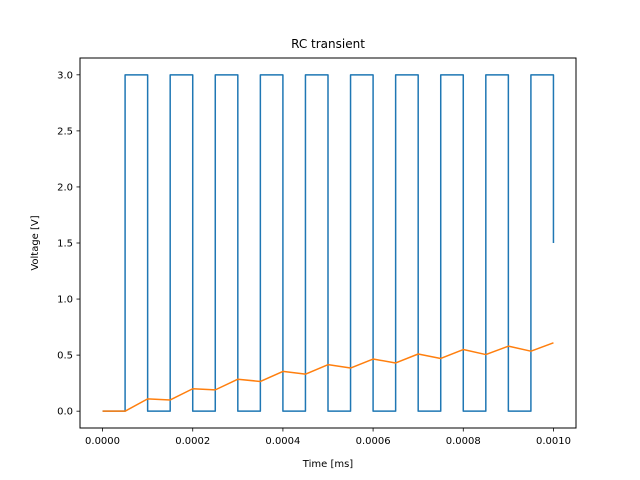 This screenshot has width=640, height=480. What do you see at coordinates (65, 187) in the screenshot?
I see `y-tick-label: 2.0` at bounding box center [65, 187].